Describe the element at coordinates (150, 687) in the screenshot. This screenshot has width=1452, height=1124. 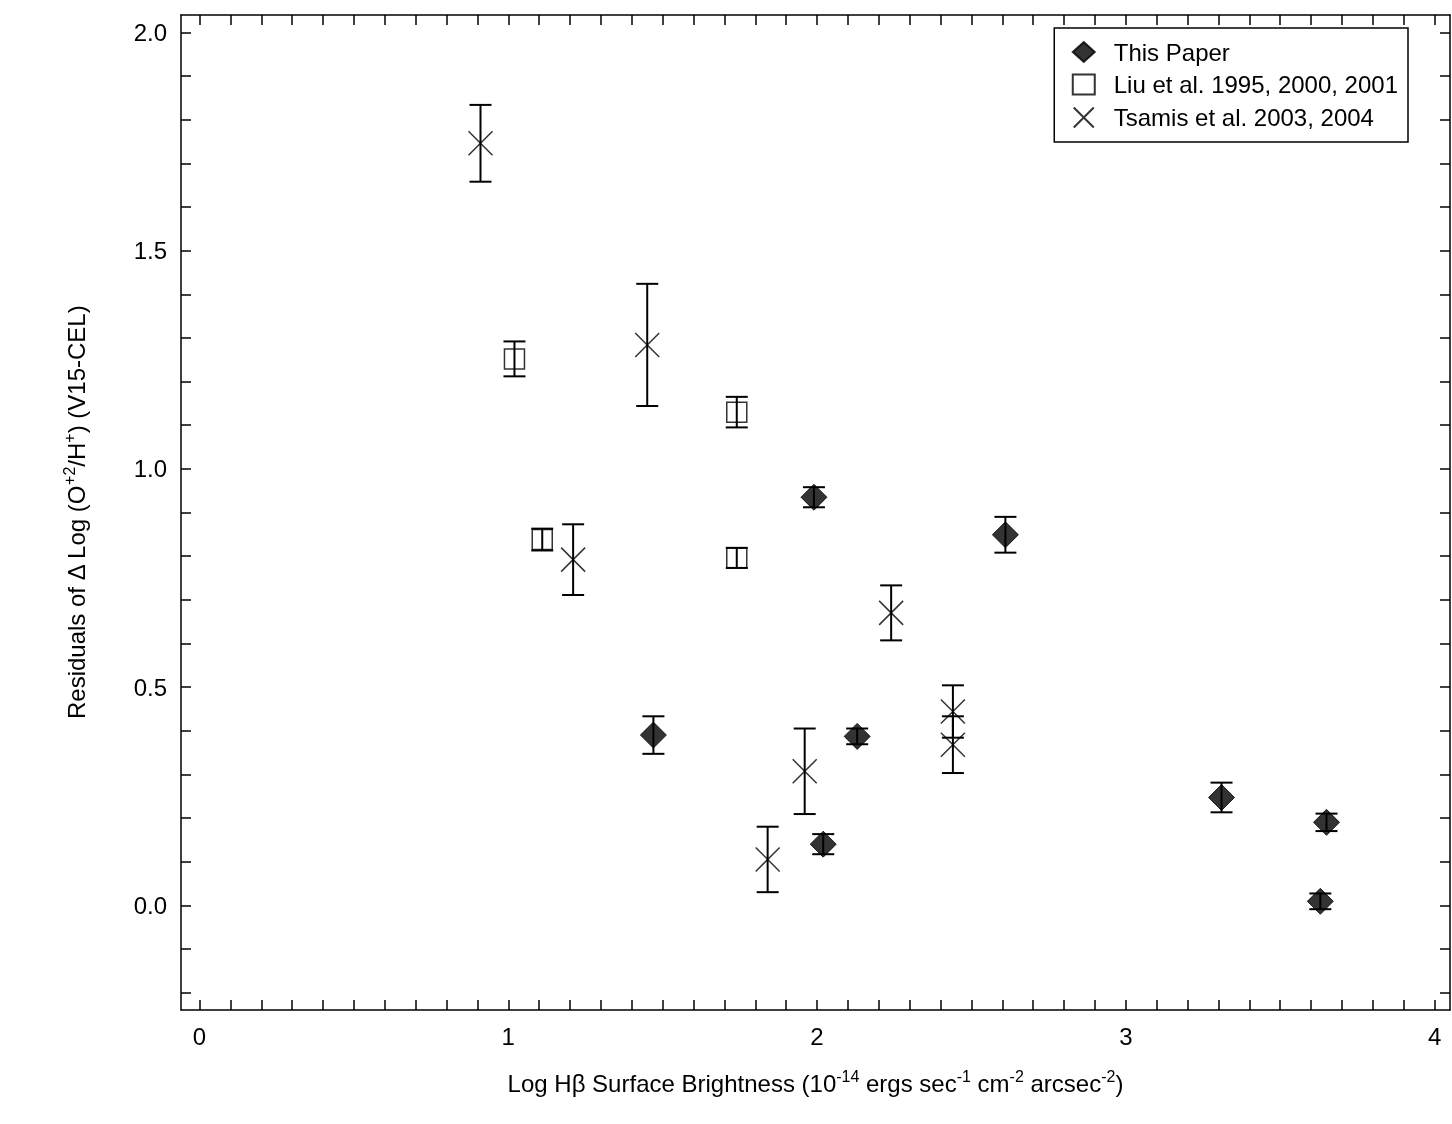
I see `y-tick-label: 0.5` at that location.